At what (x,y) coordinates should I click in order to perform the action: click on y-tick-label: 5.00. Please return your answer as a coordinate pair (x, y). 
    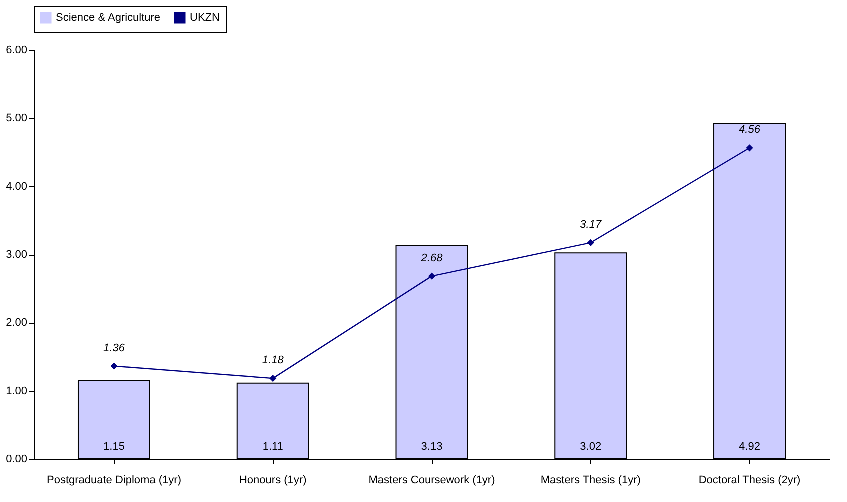
    Looking at the image, I should click on (17, 118).